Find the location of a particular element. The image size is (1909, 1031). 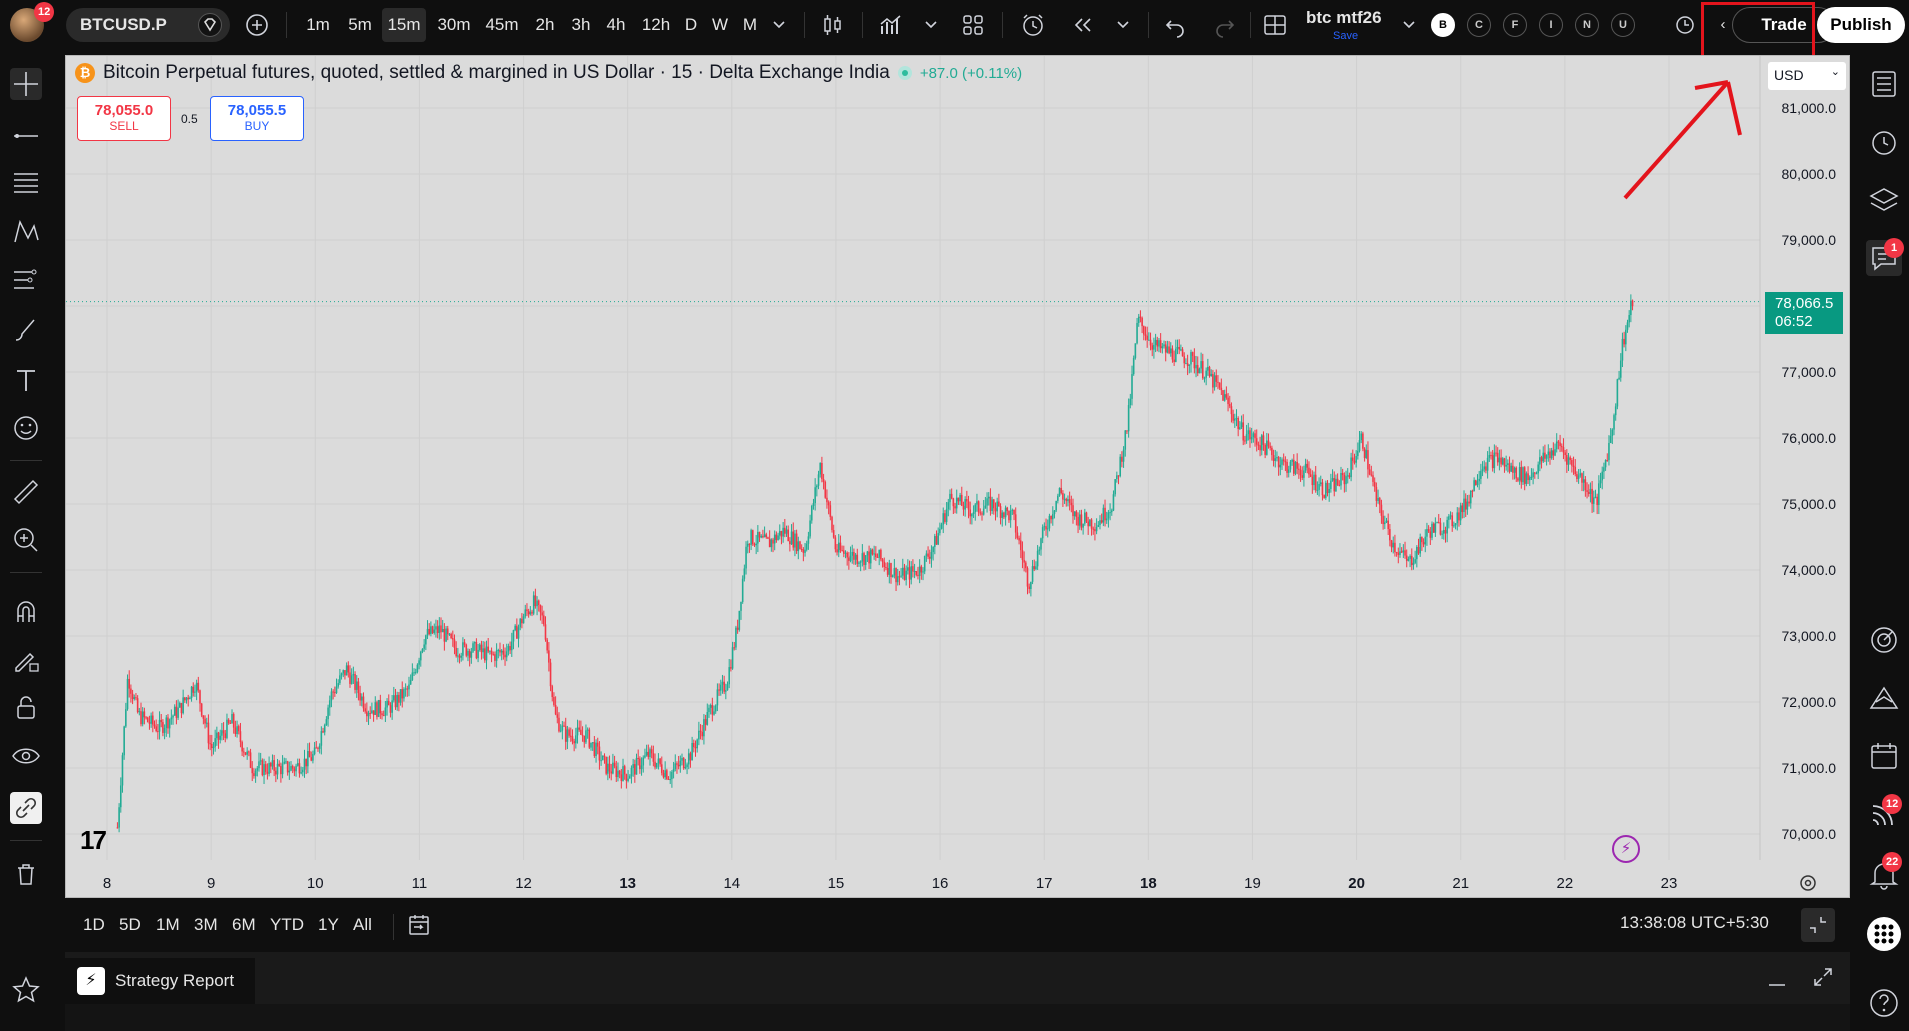

candles-icon is located at coordinates (833, 25).